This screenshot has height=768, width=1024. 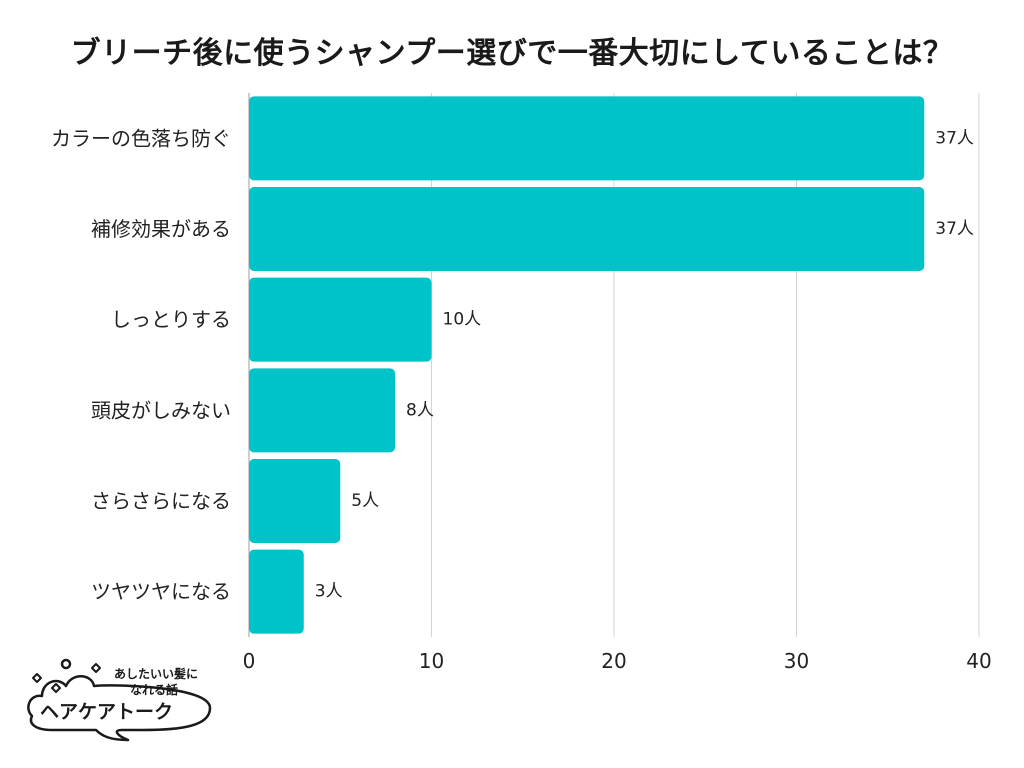 I want to click on cloud-speech-bubble-icon, so click(x=119, y=700).